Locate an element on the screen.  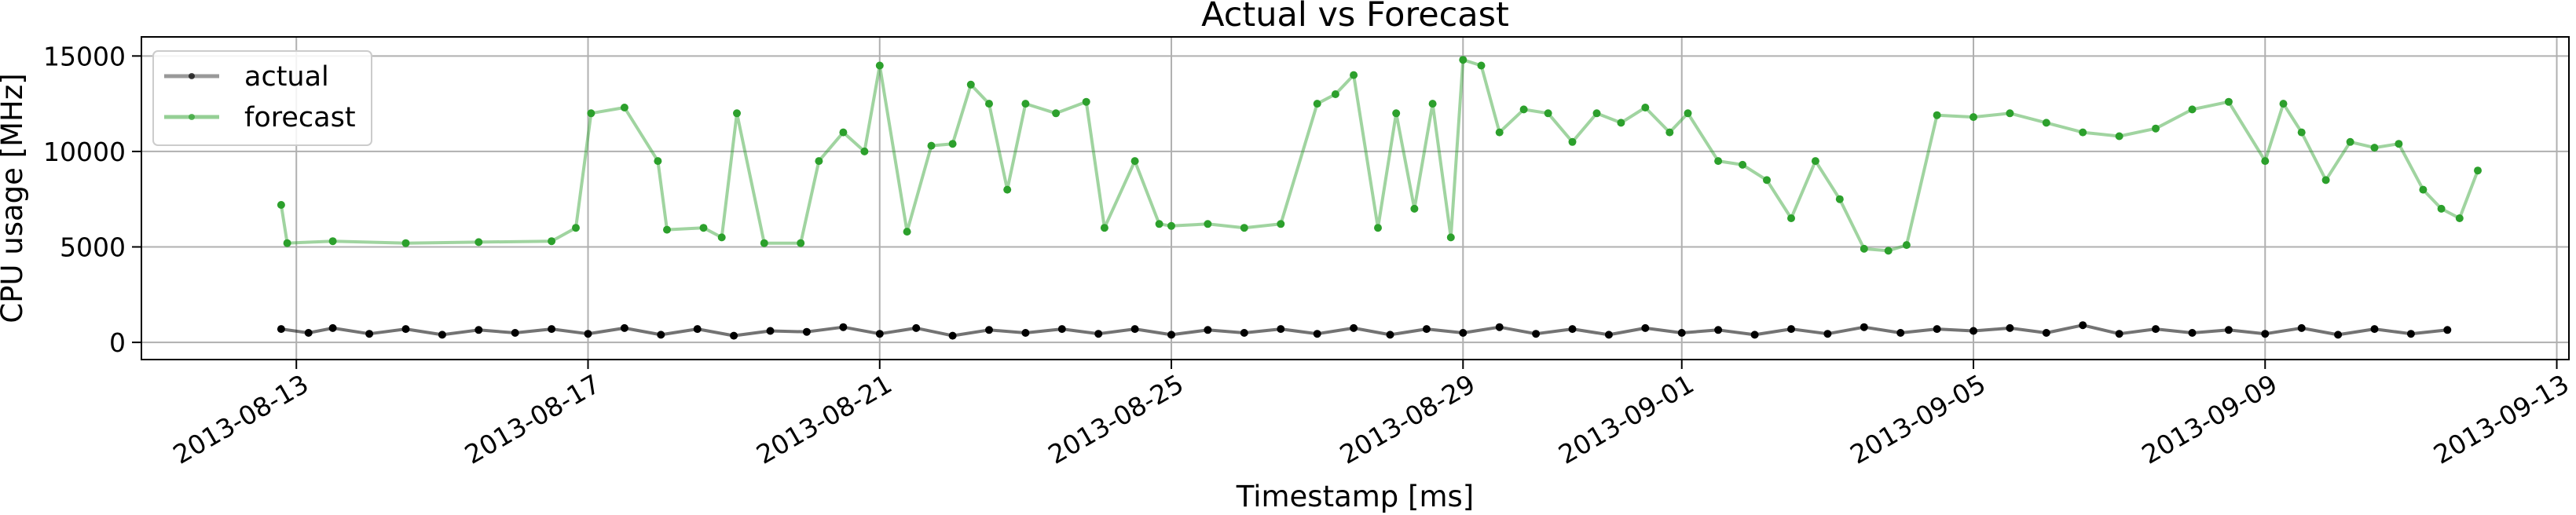
x-tick-label: 2013-08-29 is located at coordinates (1408, 419).